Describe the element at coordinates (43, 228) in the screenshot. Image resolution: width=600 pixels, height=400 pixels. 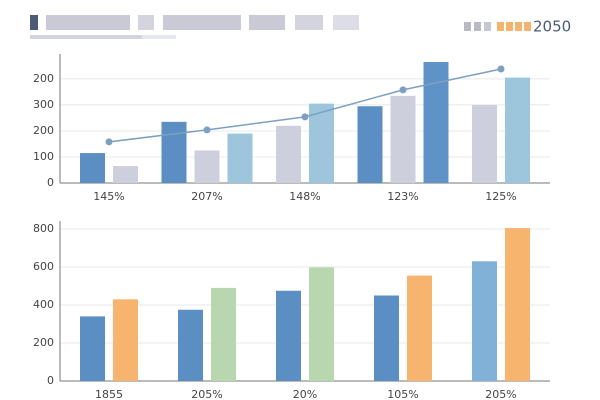
I see `y-tick-label: 800` at that location.